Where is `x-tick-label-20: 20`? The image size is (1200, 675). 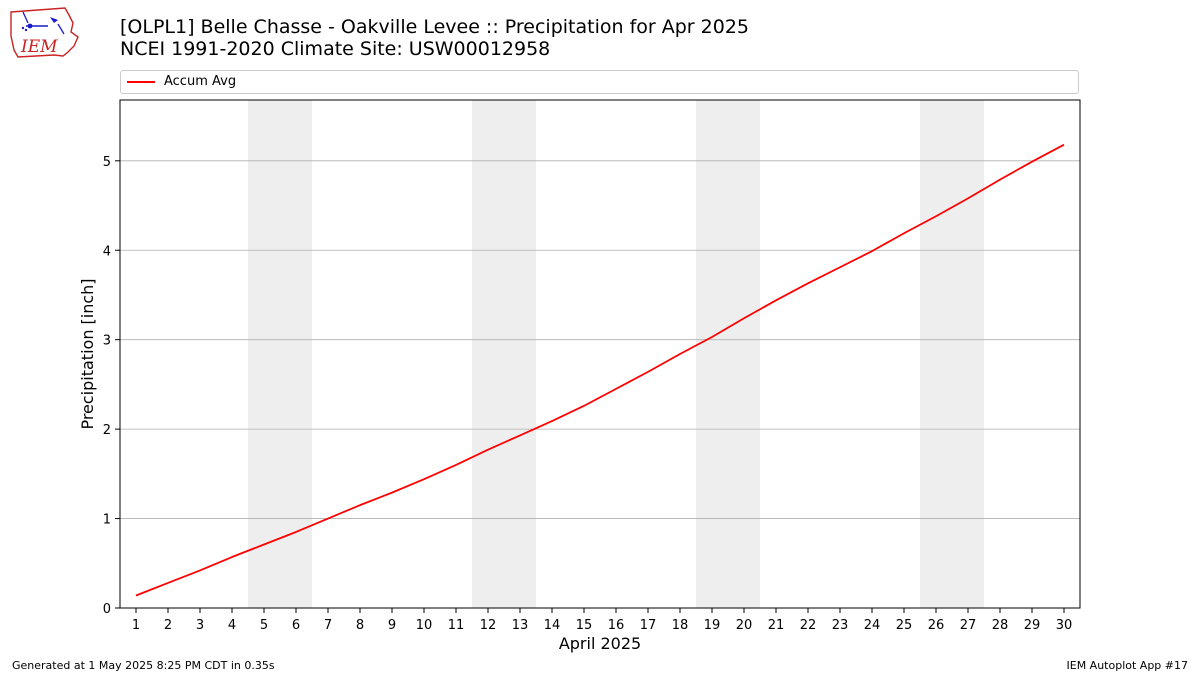
x-tick-label-20: 20 is located at coordinates (744, 625).